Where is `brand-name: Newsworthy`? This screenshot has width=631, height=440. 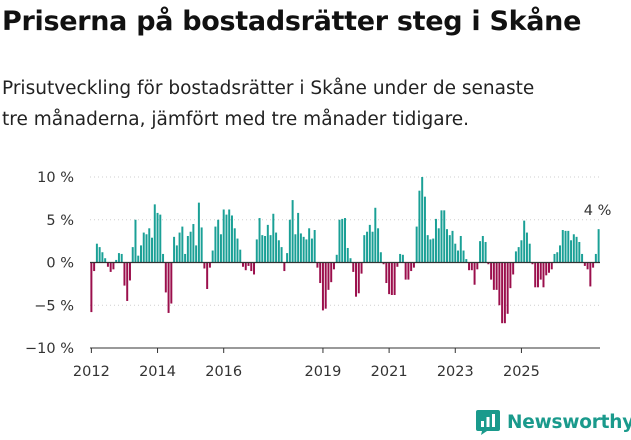 brand-name: Newsworthy is located at coordinates (569, 422).